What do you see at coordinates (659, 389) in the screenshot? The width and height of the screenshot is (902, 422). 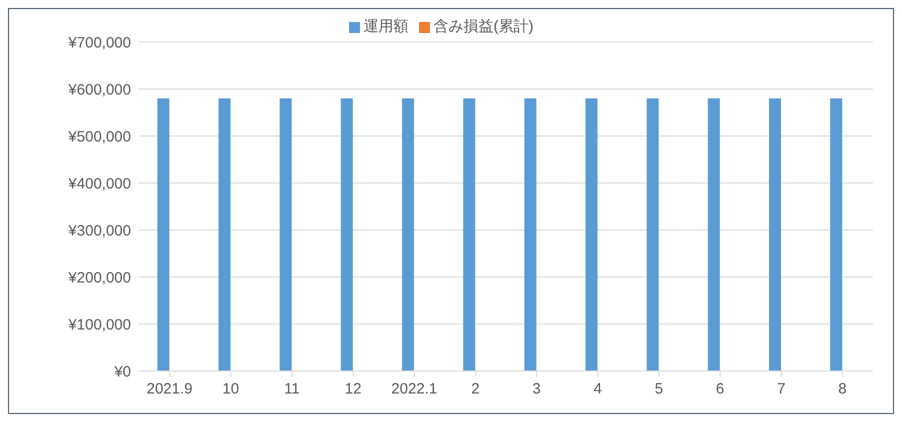 I see `x-tick-label: 5` at bounding box center [659, 389].